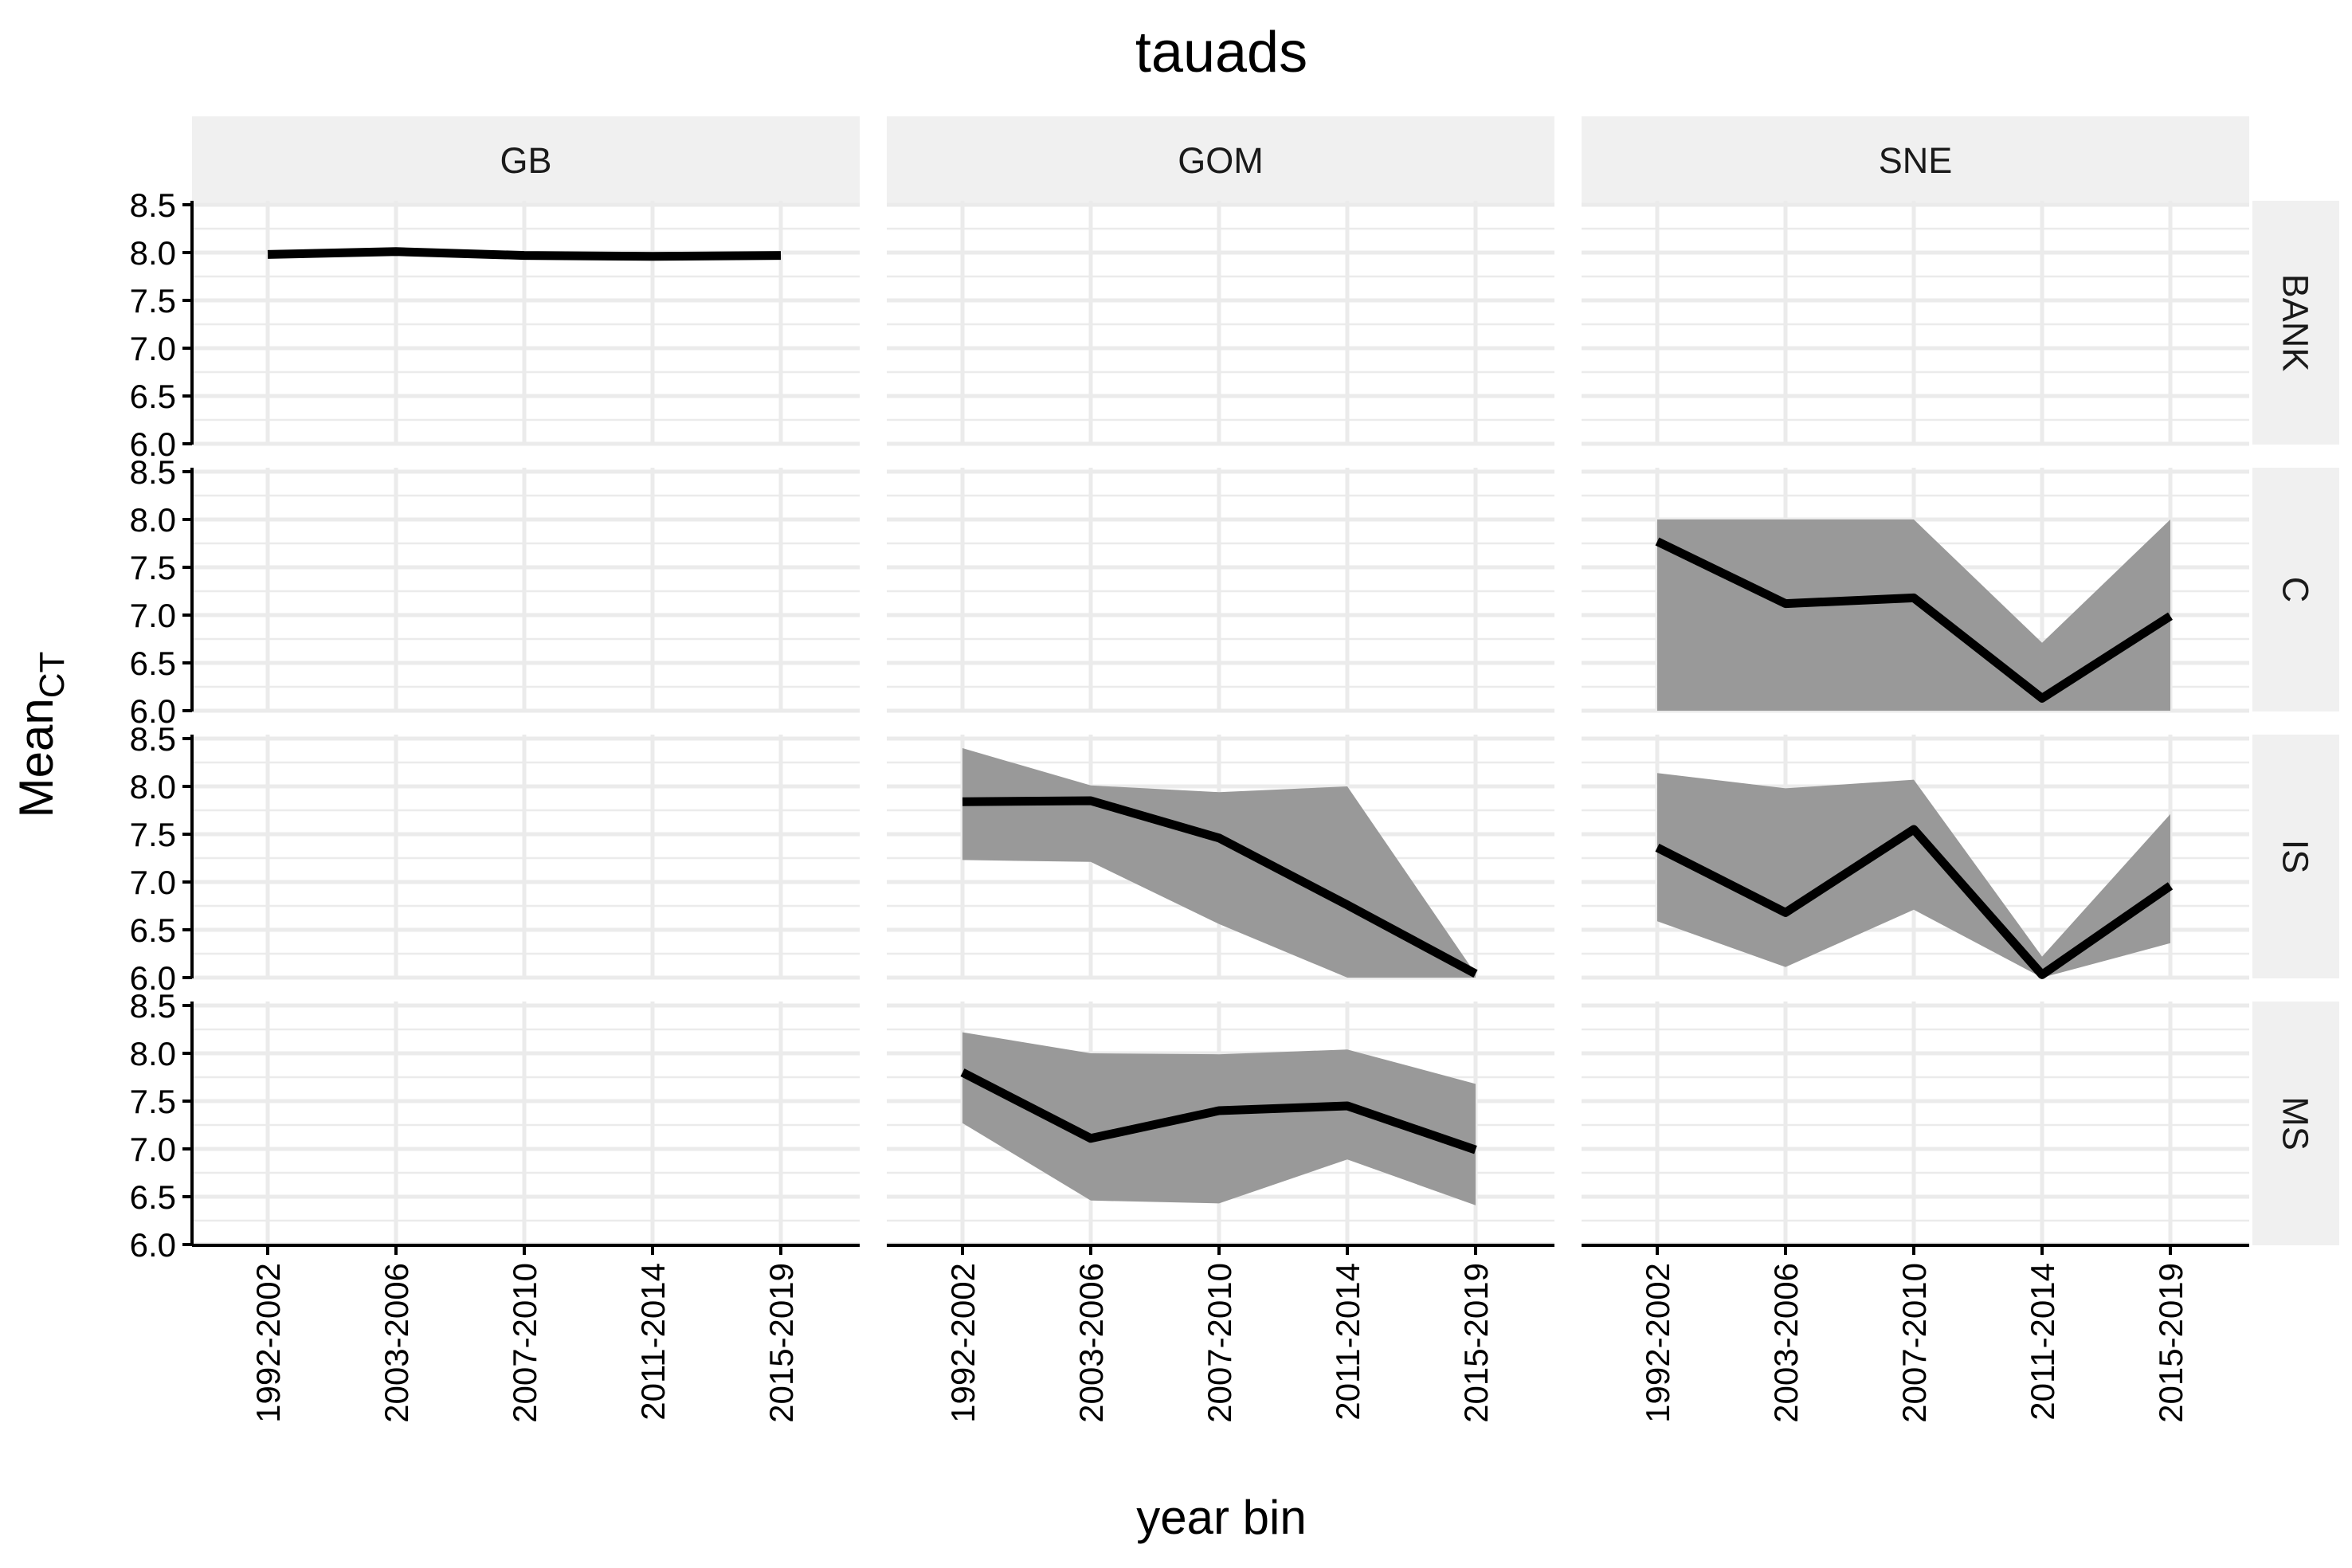 The height and width of the screenshot is (1568, 2352). I want to click on strip-gb, so click(526, 160).